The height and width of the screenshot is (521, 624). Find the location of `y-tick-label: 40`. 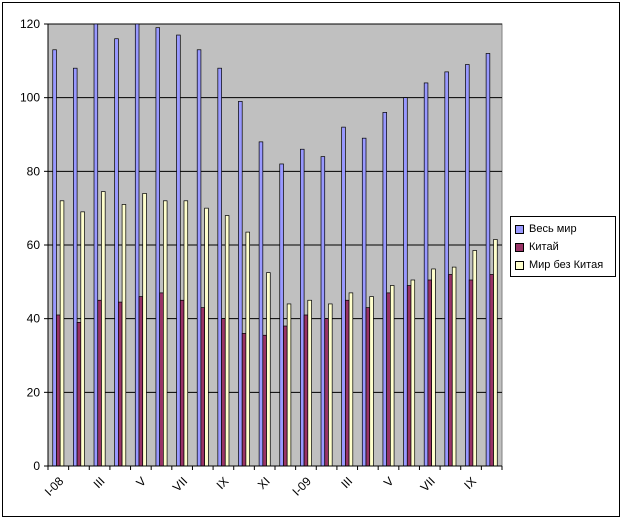

y-tick-label: 40 is located at coordinates (34, 319).